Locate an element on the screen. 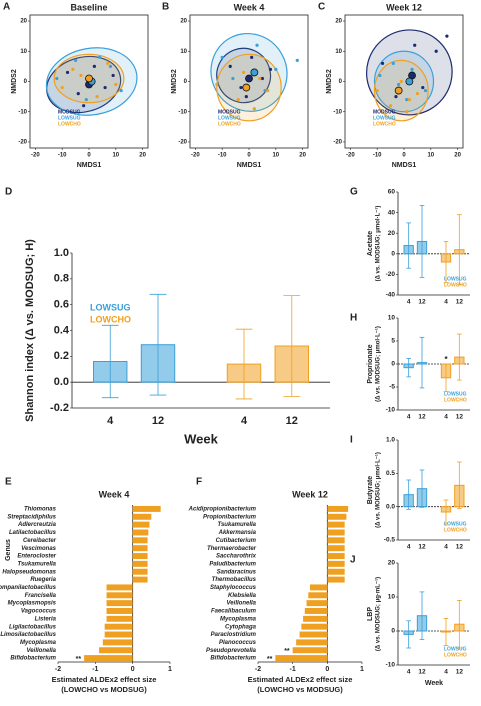 Image resolution: width=481 pixels, height=706 pixels. panel-letter: I is located at coordinates (351, 440).